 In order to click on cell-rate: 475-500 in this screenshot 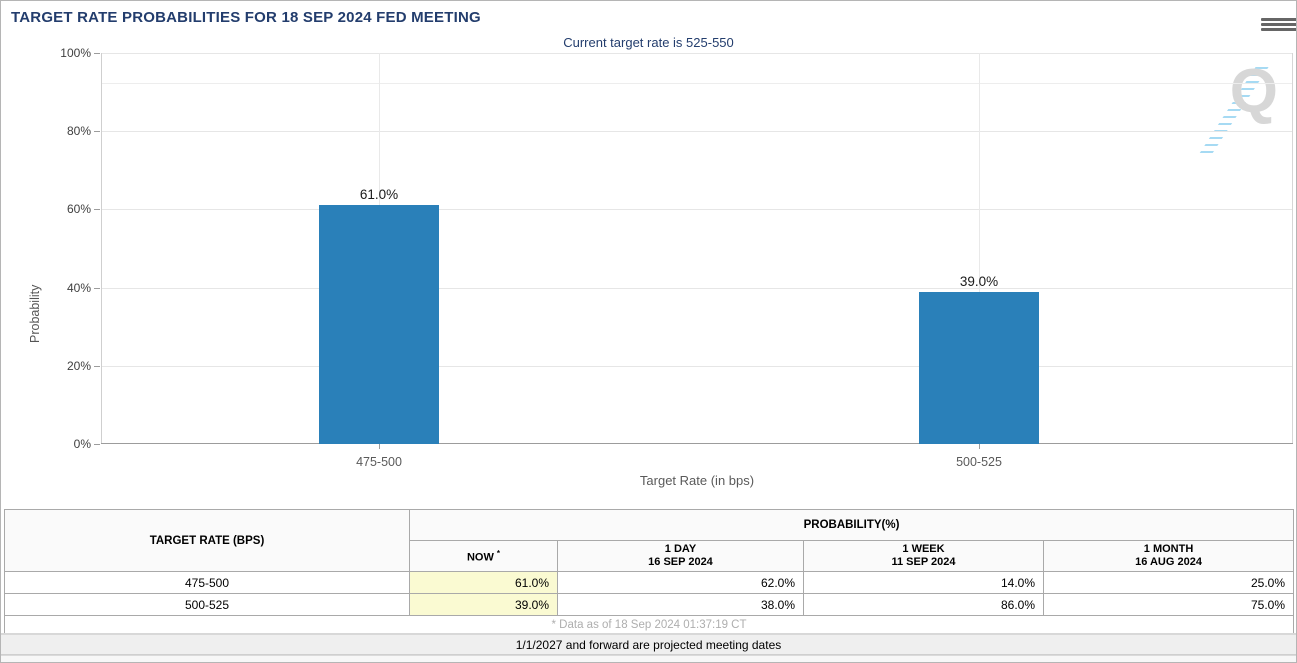, I will do `click(207, 582)`.